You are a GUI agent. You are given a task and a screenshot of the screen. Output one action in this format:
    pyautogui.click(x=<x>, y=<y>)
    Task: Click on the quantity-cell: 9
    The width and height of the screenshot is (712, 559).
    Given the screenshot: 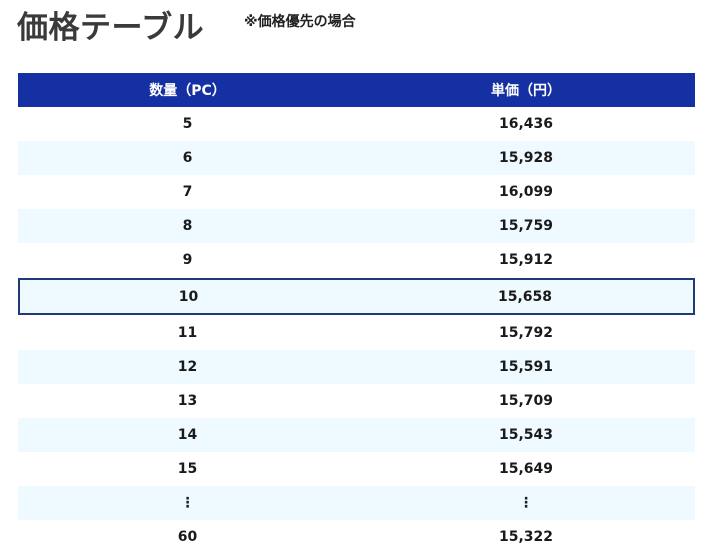 What is the action you would take?
    pyautogui.click(x=187, y=260)
    